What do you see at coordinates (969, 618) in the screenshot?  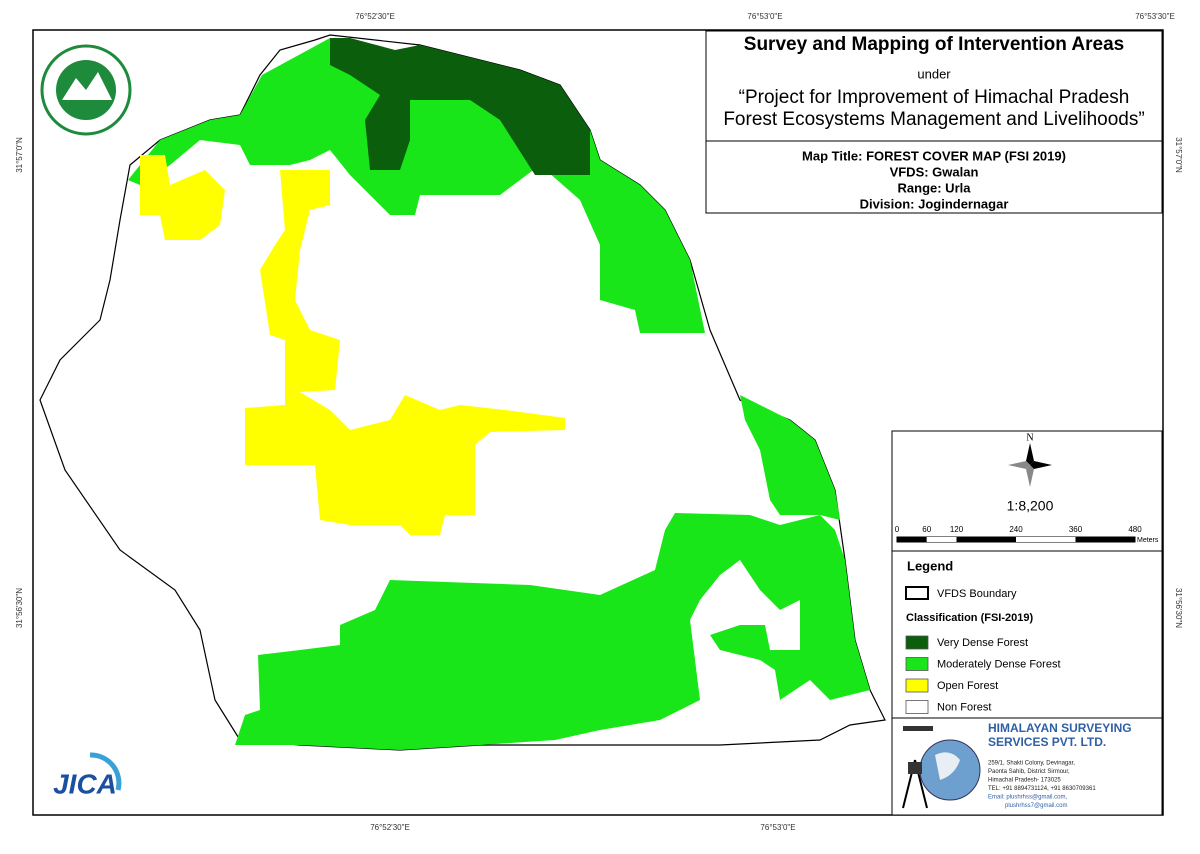 I see `legend-subtitle: Classification (FSI-2019)` at bounding box center [969, 618].